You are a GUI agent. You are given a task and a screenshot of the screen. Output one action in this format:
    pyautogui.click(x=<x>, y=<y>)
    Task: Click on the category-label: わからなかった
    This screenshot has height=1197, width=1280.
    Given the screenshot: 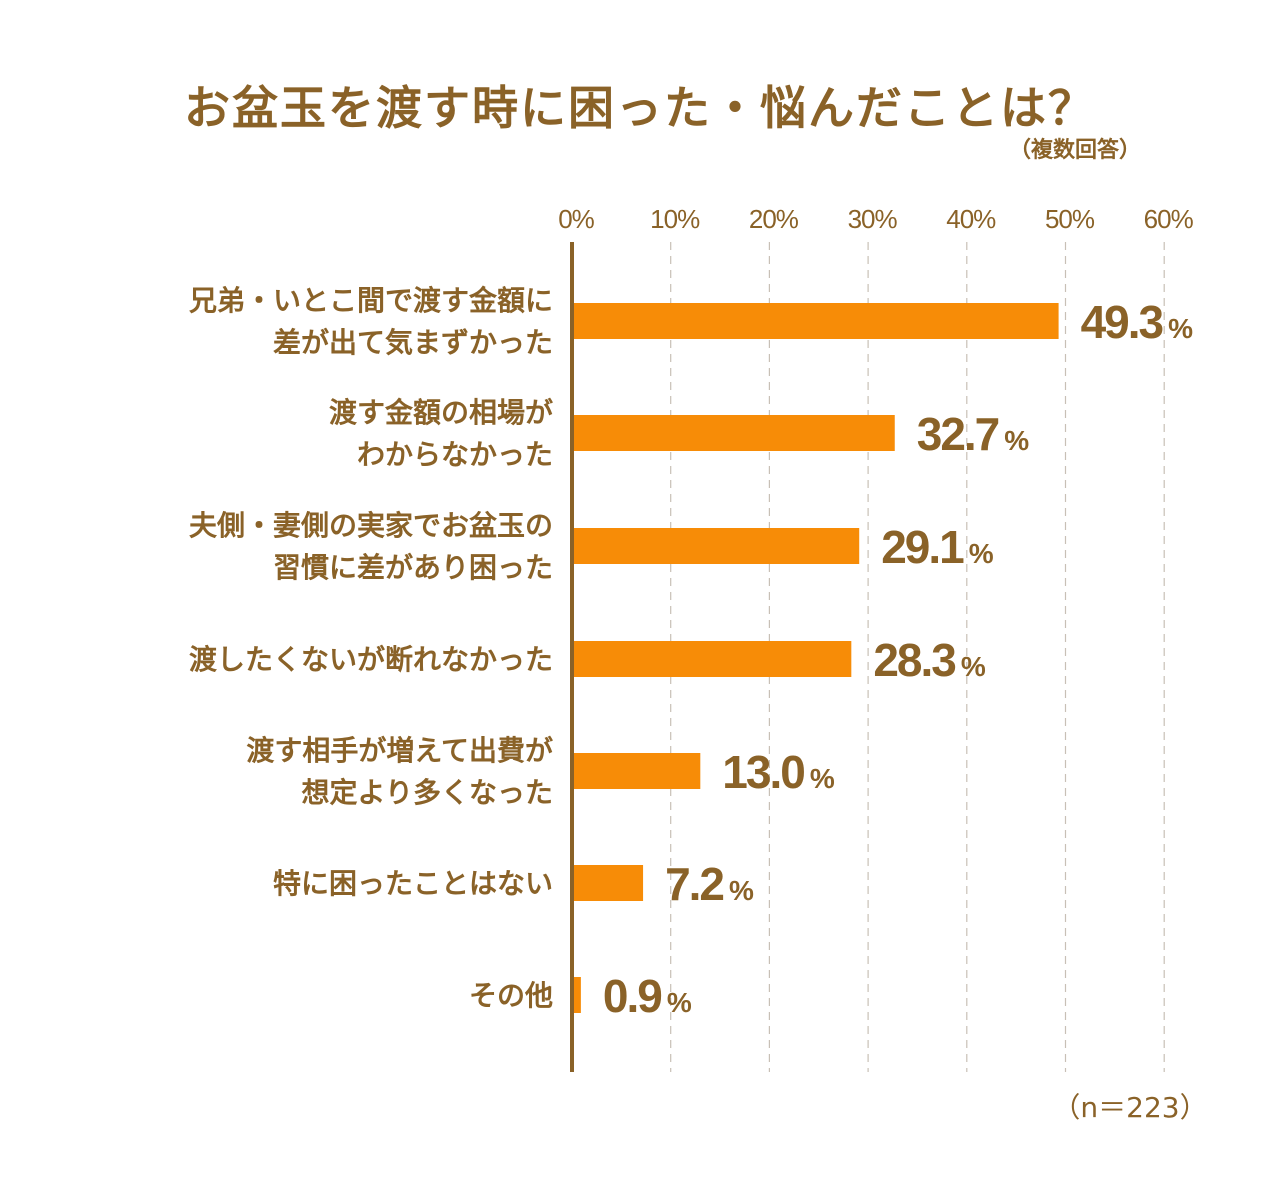 What is the action you would take?
    pyautogui.click(x=455, y=454)
    